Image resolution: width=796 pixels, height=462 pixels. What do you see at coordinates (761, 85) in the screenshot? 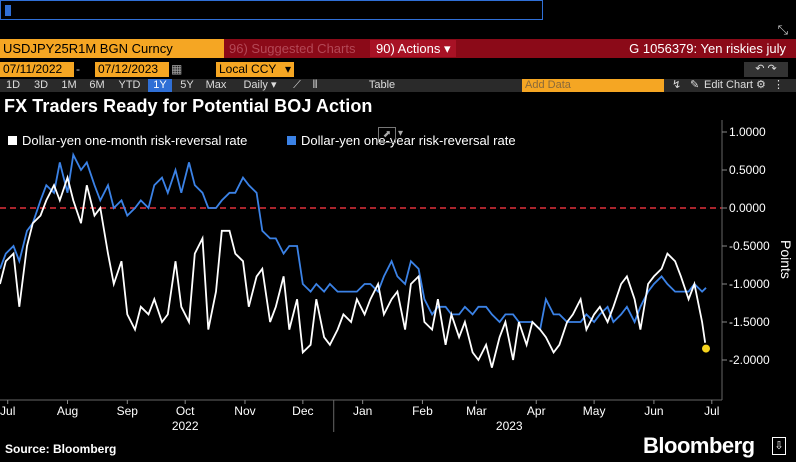
I see `settings-icon: ⚙` at bounding box center [761, 85].